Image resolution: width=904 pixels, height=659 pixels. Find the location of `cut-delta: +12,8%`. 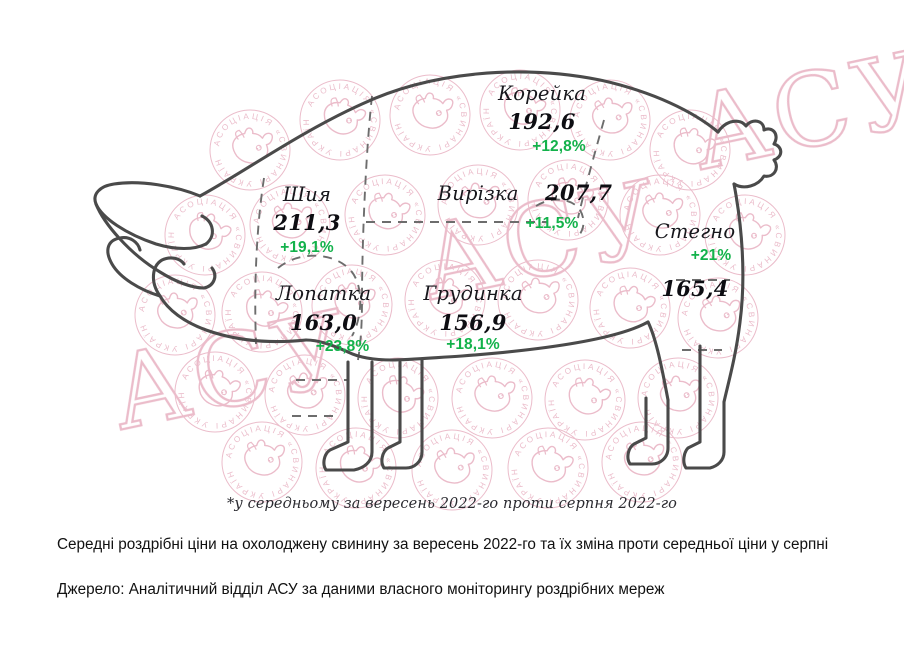

cut-delta: +12,8% is located at coordinates (559, 146).